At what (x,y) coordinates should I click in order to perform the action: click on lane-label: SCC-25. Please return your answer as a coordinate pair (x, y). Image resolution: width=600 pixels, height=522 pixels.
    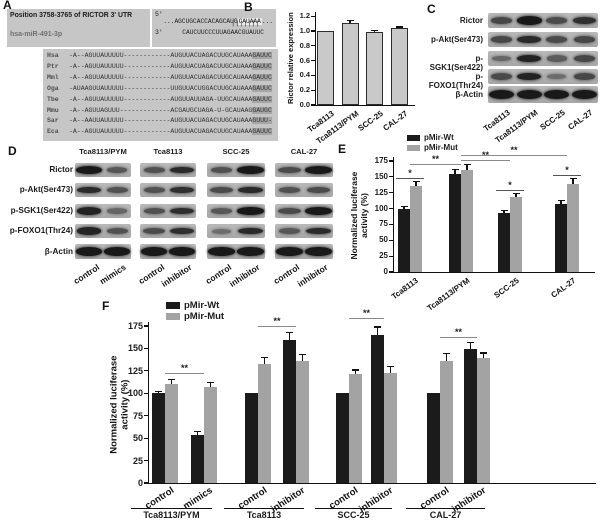
    Looking at the image, I should click on (553, 120).